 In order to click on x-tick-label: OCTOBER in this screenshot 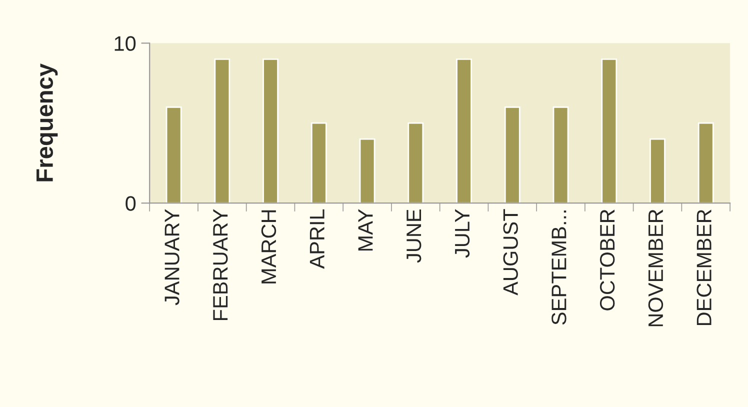, I will do `click(607, 260)`.